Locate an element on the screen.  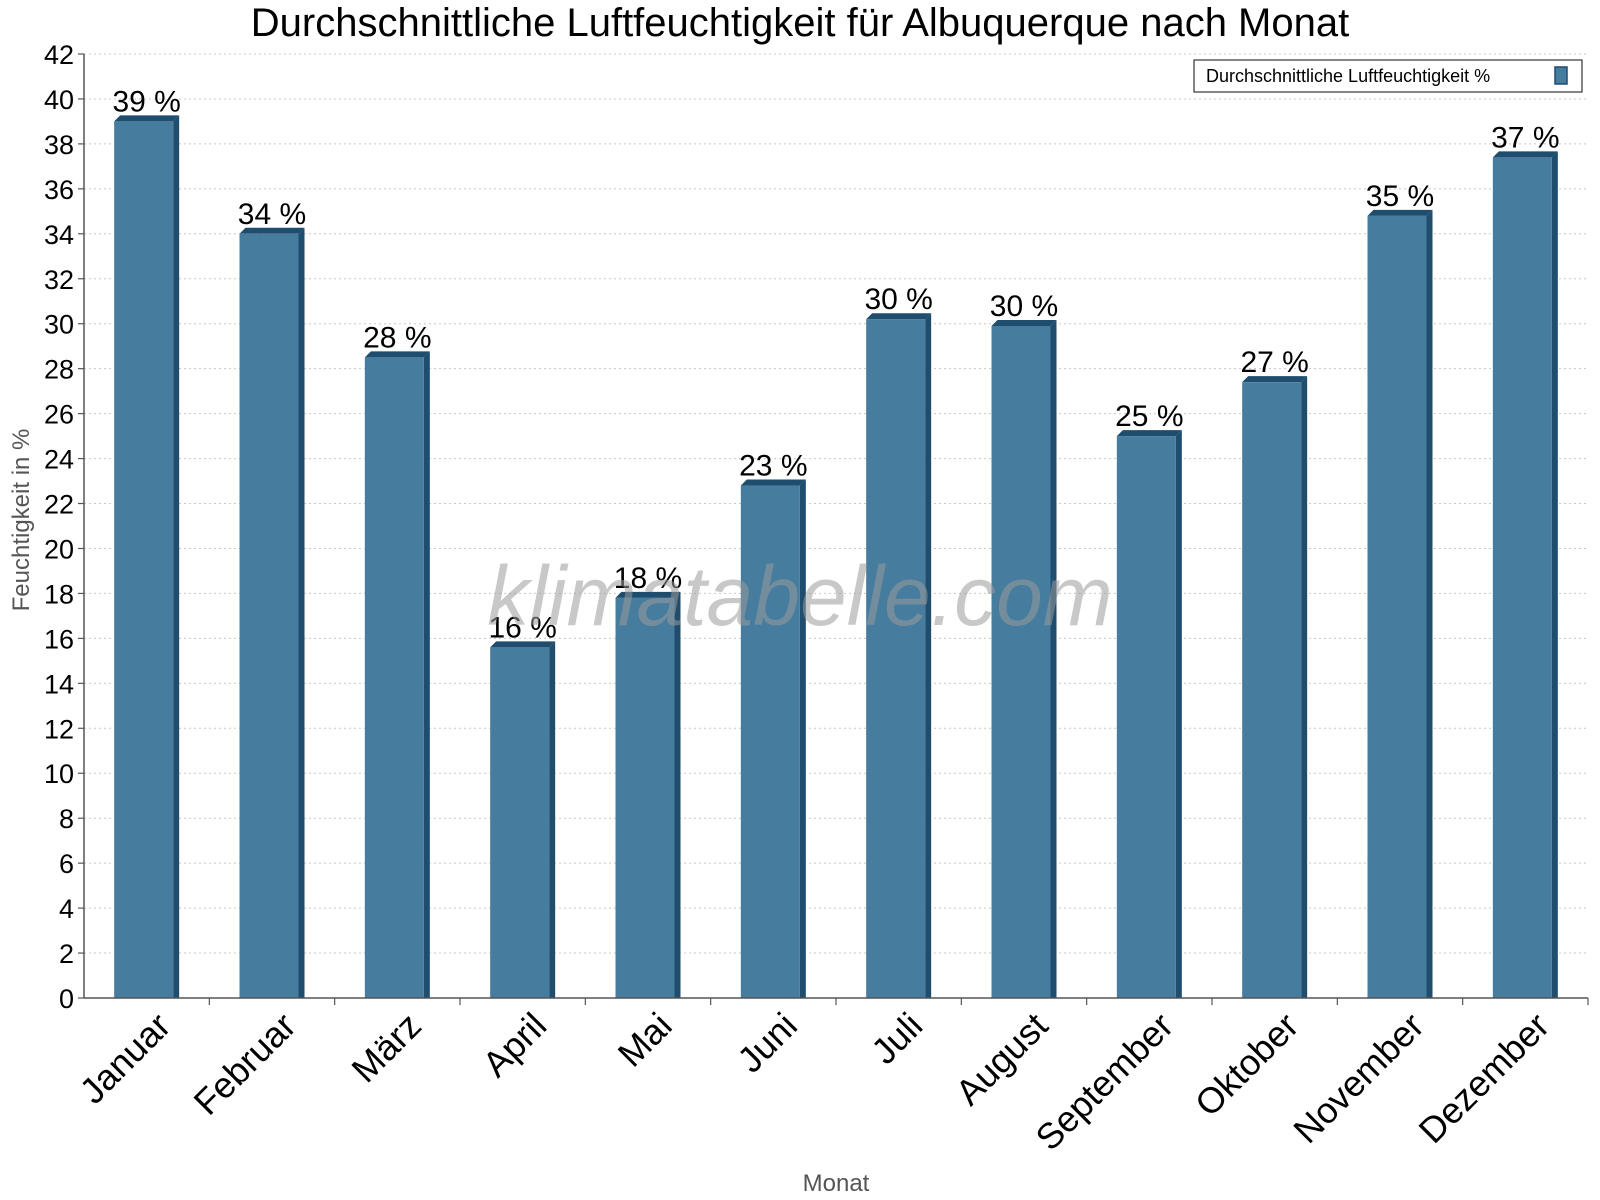
bar-value-label: 16 % is located at coordinates (522, 627).